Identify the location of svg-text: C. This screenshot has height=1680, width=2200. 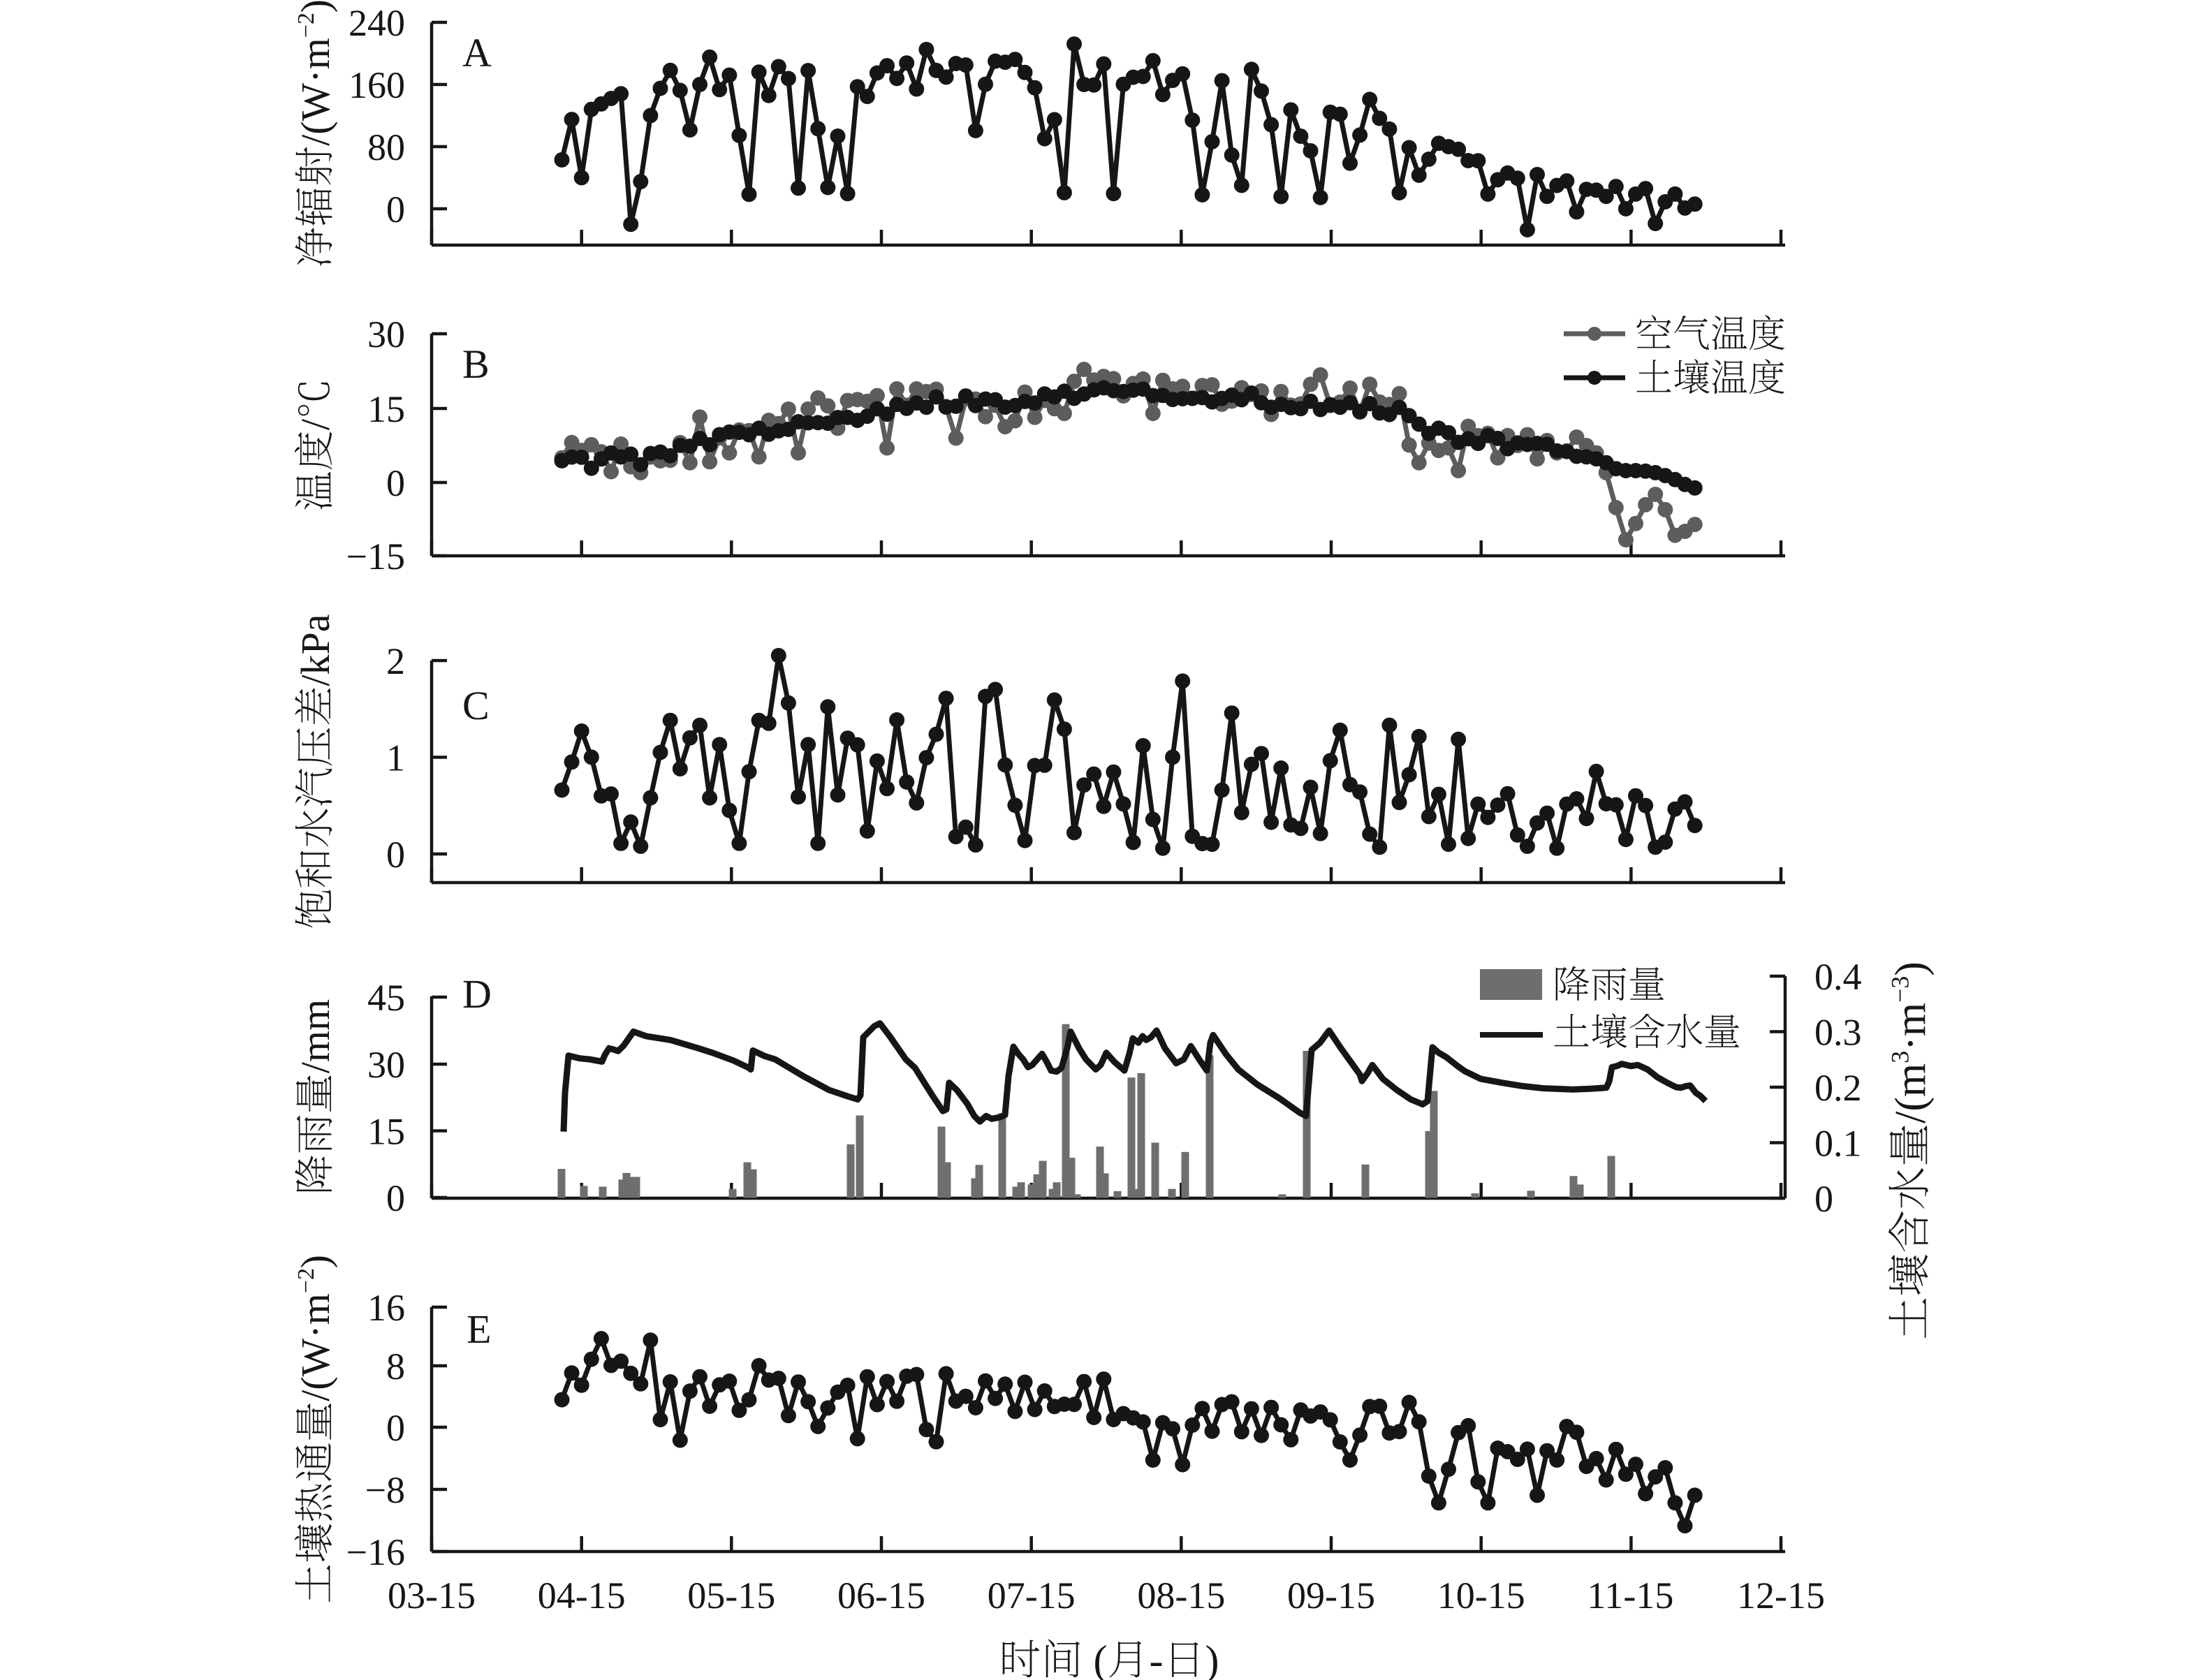
(476, 705).